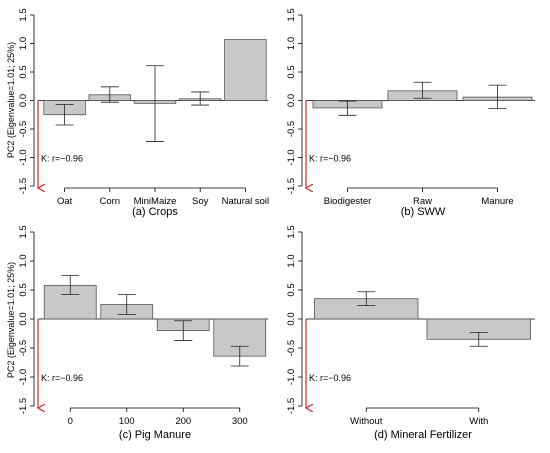 The height and width of the screenshot is (453, 550). What do you see at coordinates (422, 201) in the screenshot?
I see `x-tick-label: Raw` at bounding box center [422, 201].